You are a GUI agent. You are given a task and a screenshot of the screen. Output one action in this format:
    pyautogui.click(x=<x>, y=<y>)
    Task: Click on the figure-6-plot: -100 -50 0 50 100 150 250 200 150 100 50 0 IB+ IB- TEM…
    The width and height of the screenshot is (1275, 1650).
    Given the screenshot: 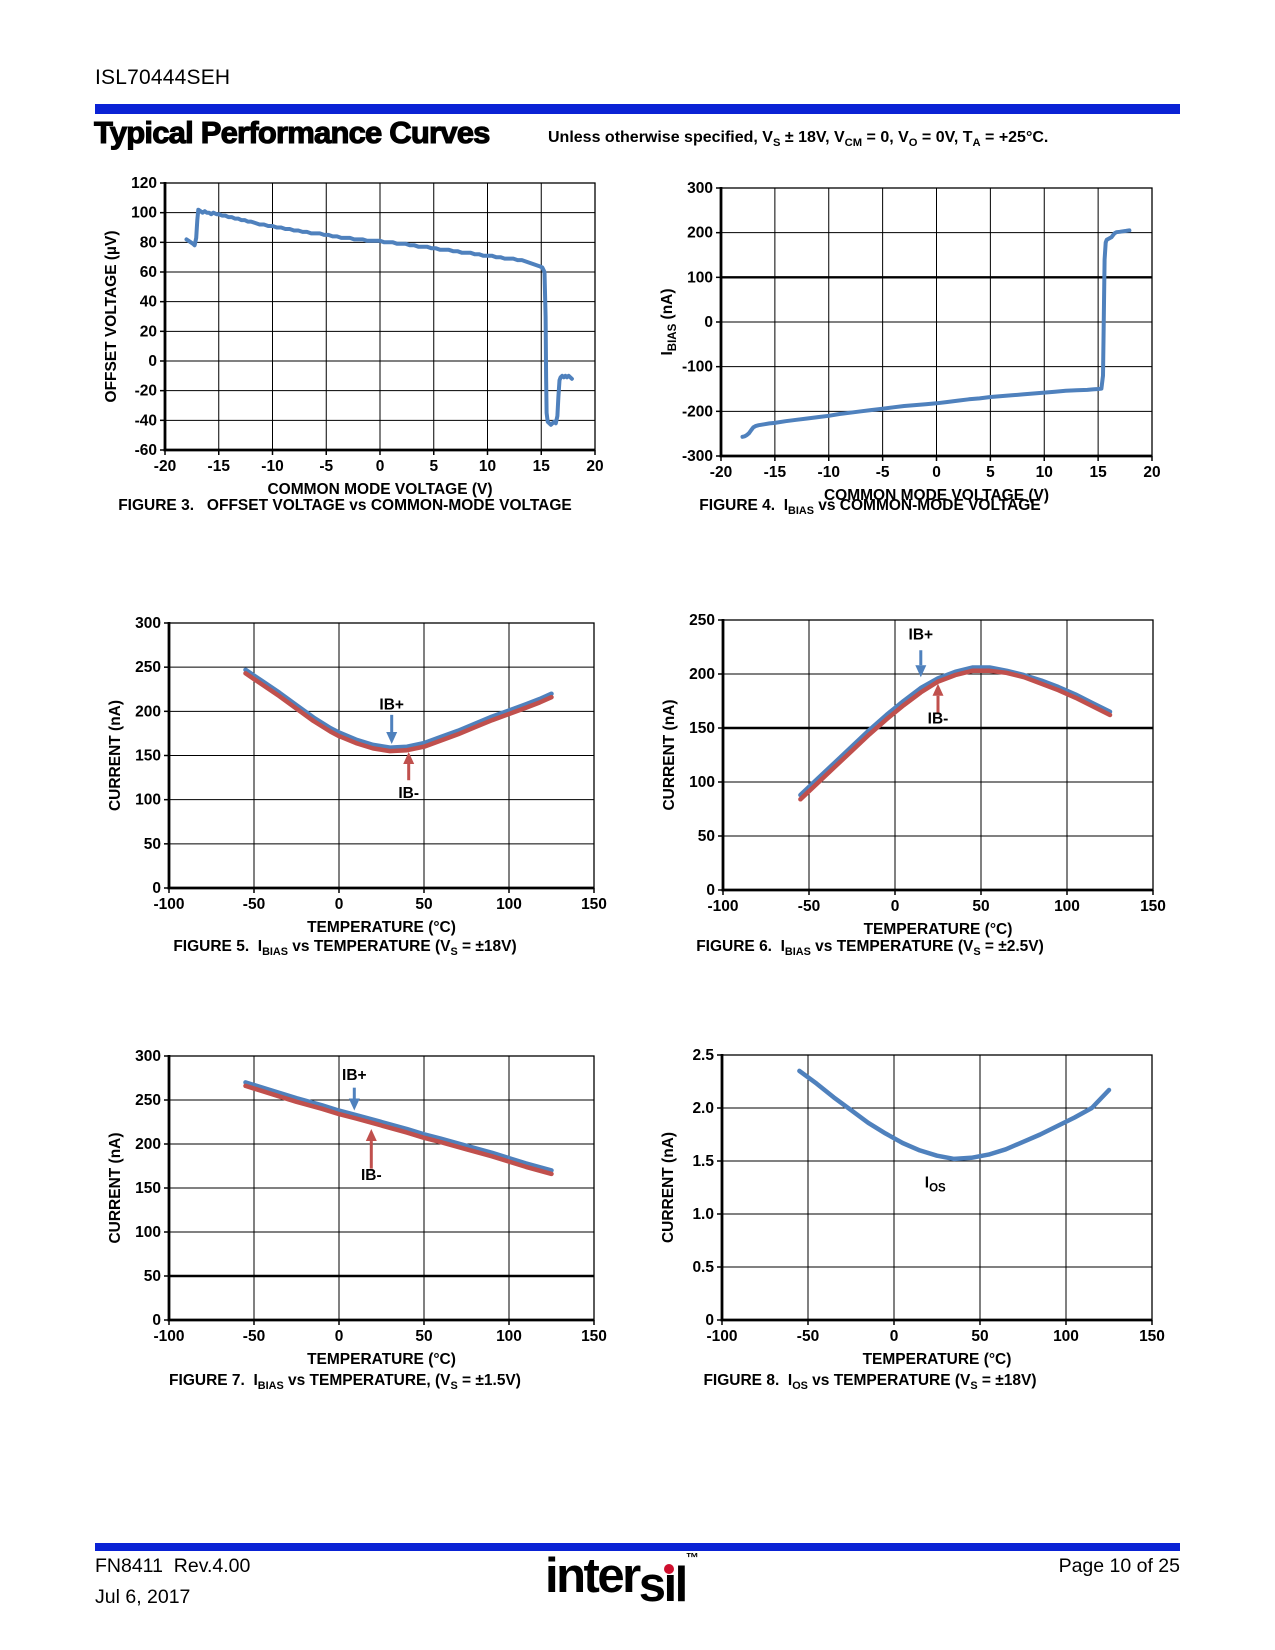 What is the action you would take?
    pyautogui.click(x=913, y=775)
    